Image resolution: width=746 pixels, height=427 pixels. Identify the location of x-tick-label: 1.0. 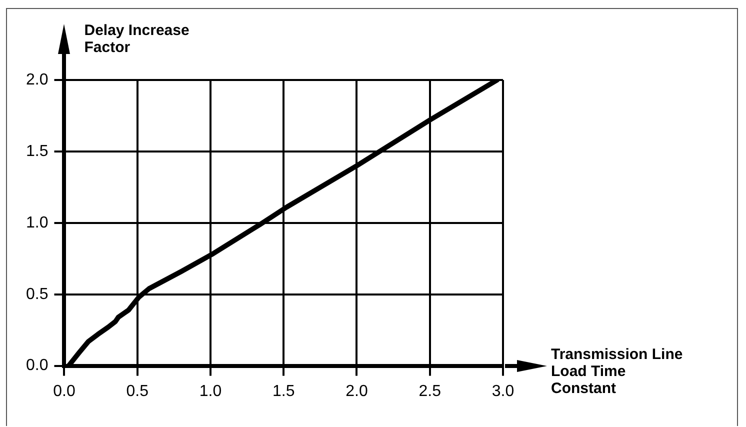
(210, 391).